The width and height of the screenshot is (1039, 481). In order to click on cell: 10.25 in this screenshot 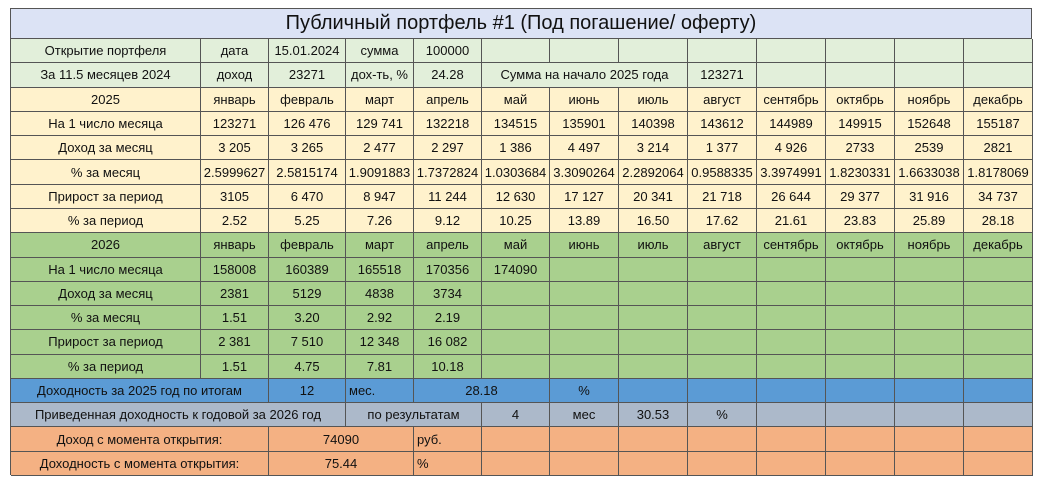, I will do `click(516, 221)`.